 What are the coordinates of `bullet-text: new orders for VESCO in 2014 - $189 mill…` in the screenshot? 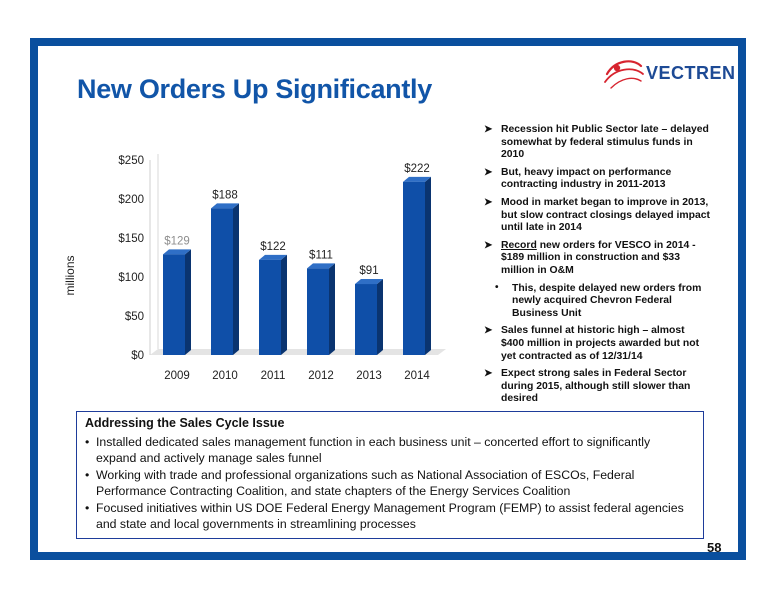 It's located at (598, 257).